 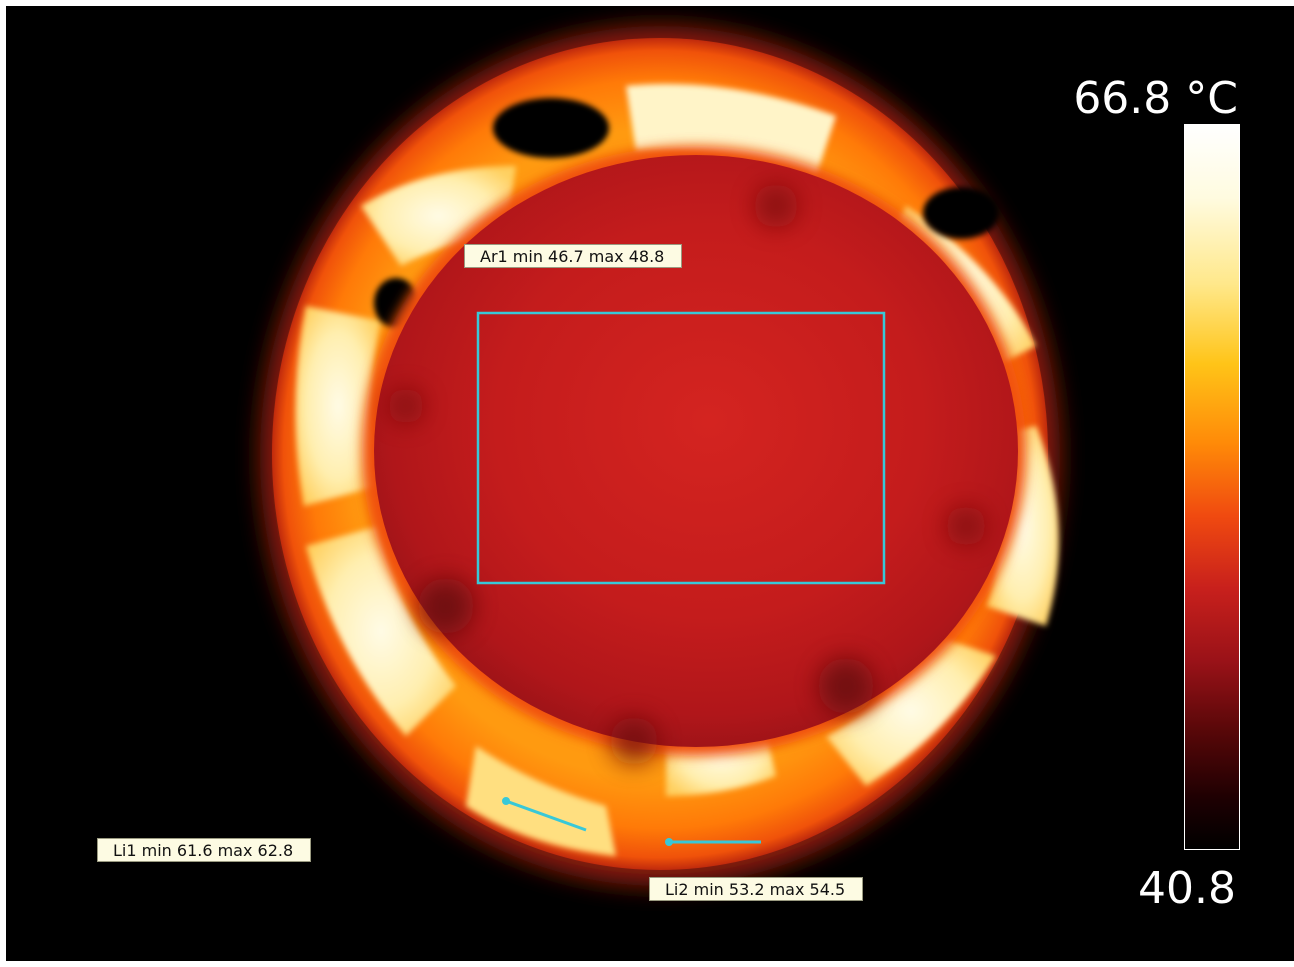 I want to click on color-scale-bar, so click(x=1212, y=487).